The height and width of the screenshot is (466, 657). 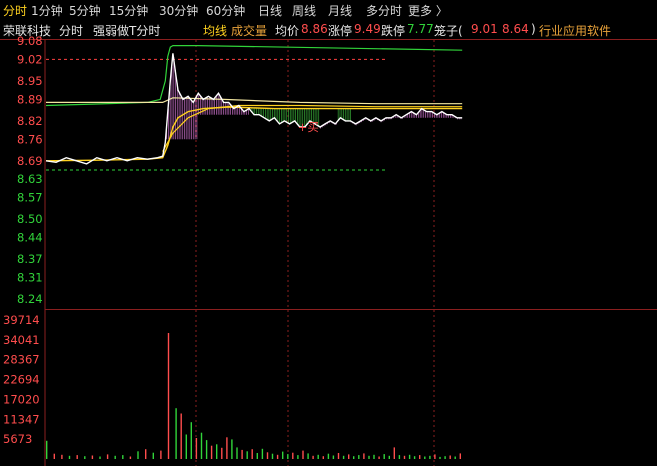 I want to click on tab-period-3: 15分钟, so click(x=129, y=11).